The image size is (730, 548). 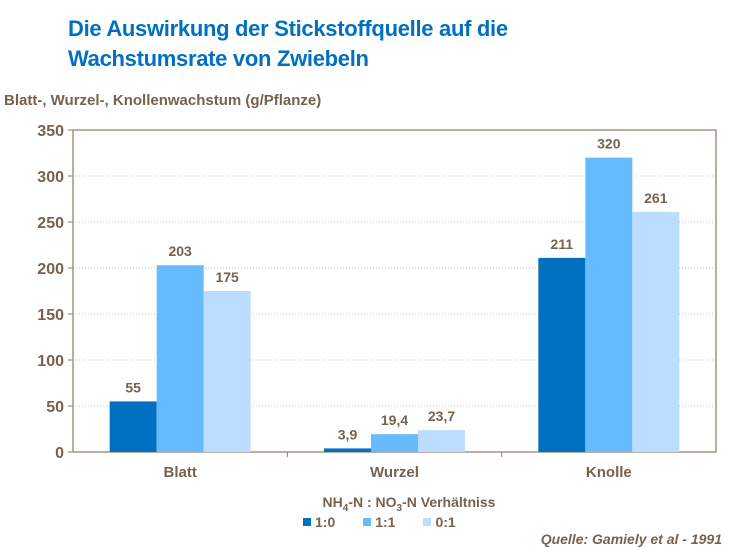 What do you see at coordinates (631, 539) in the screenshot?
I see `source-note: Quelle: Gamiely et al - 1991` at bounding box center [631, 539].